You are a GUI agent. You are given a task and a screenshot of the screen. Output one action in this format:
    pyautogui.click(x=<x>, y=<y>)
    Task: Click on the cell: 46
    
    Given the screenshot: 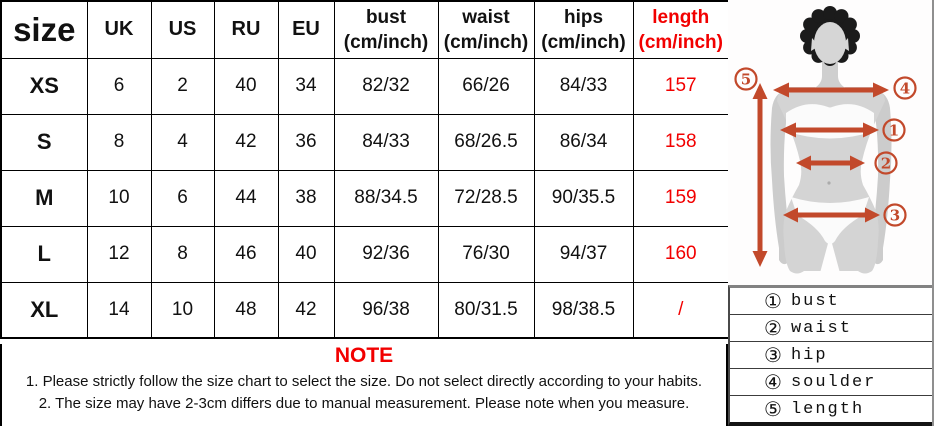 What is the action you would take?
    pyautogui.click(x=246, y=254)
    